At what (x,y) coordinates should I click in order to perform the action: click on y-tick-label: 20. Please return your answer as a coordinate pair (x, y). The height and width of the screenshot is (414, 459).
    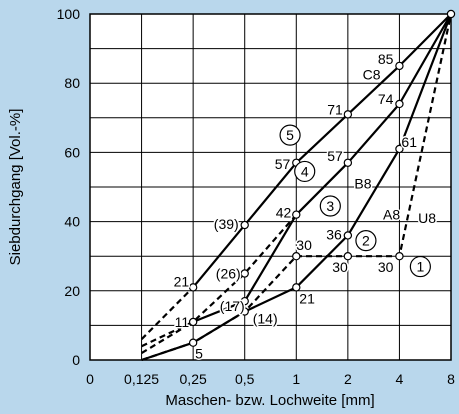
    Looking at the image, I should click on (72, 291).